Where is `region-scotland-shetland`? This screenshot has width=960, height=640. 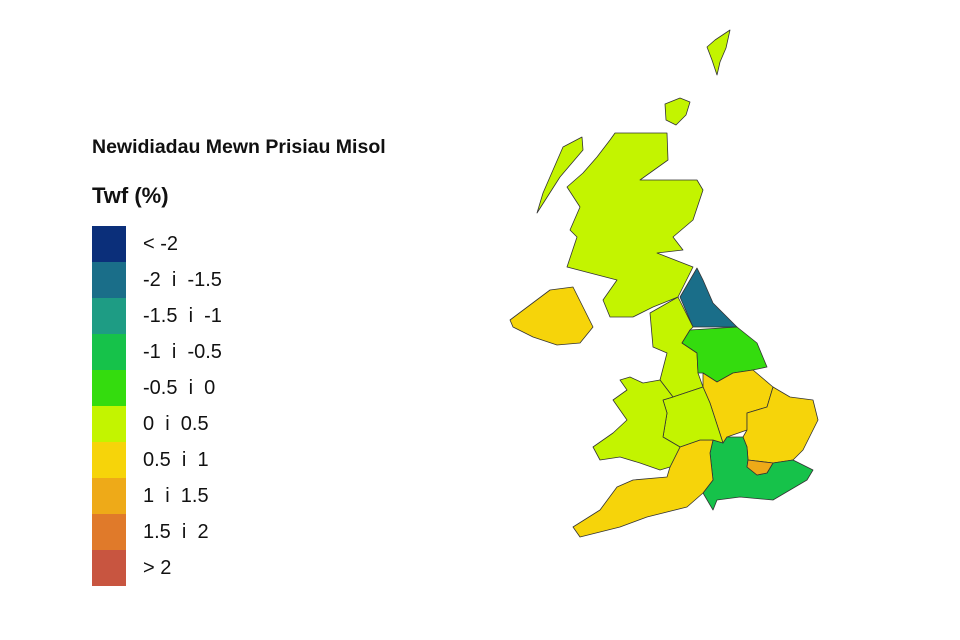
region-scotland-shetland is located at coordinates (718, 52).